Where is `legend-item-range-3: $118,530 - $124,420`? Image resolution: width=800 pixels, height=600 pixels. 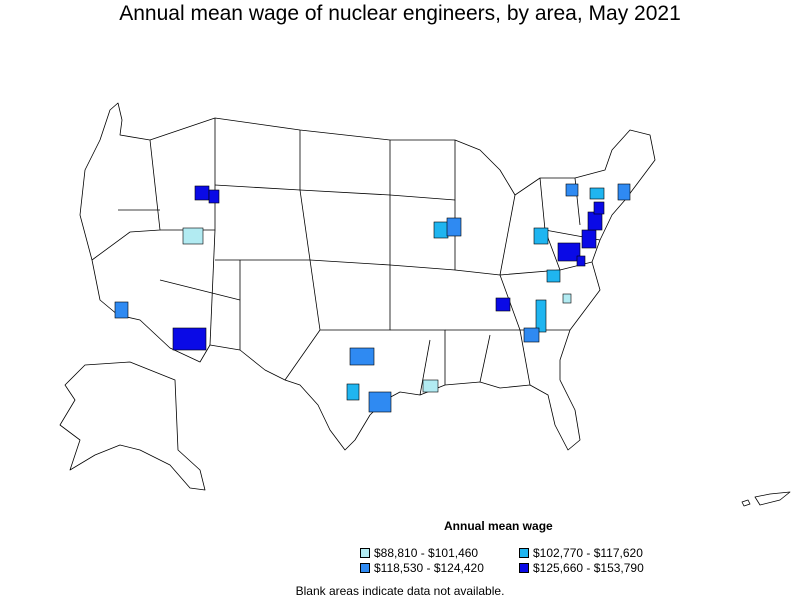 legend-item-range-3: $118,530 - $124,420 is located at coordinates (422, 568).